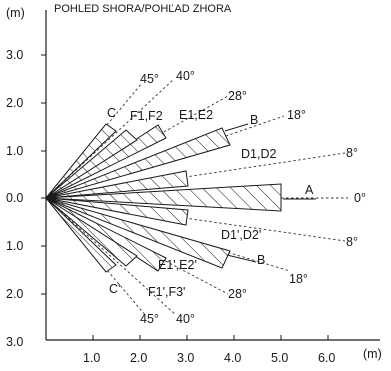  Describe the element at coordinates (117, 211) in the screenshot. I see `zone-8-down` at that location.